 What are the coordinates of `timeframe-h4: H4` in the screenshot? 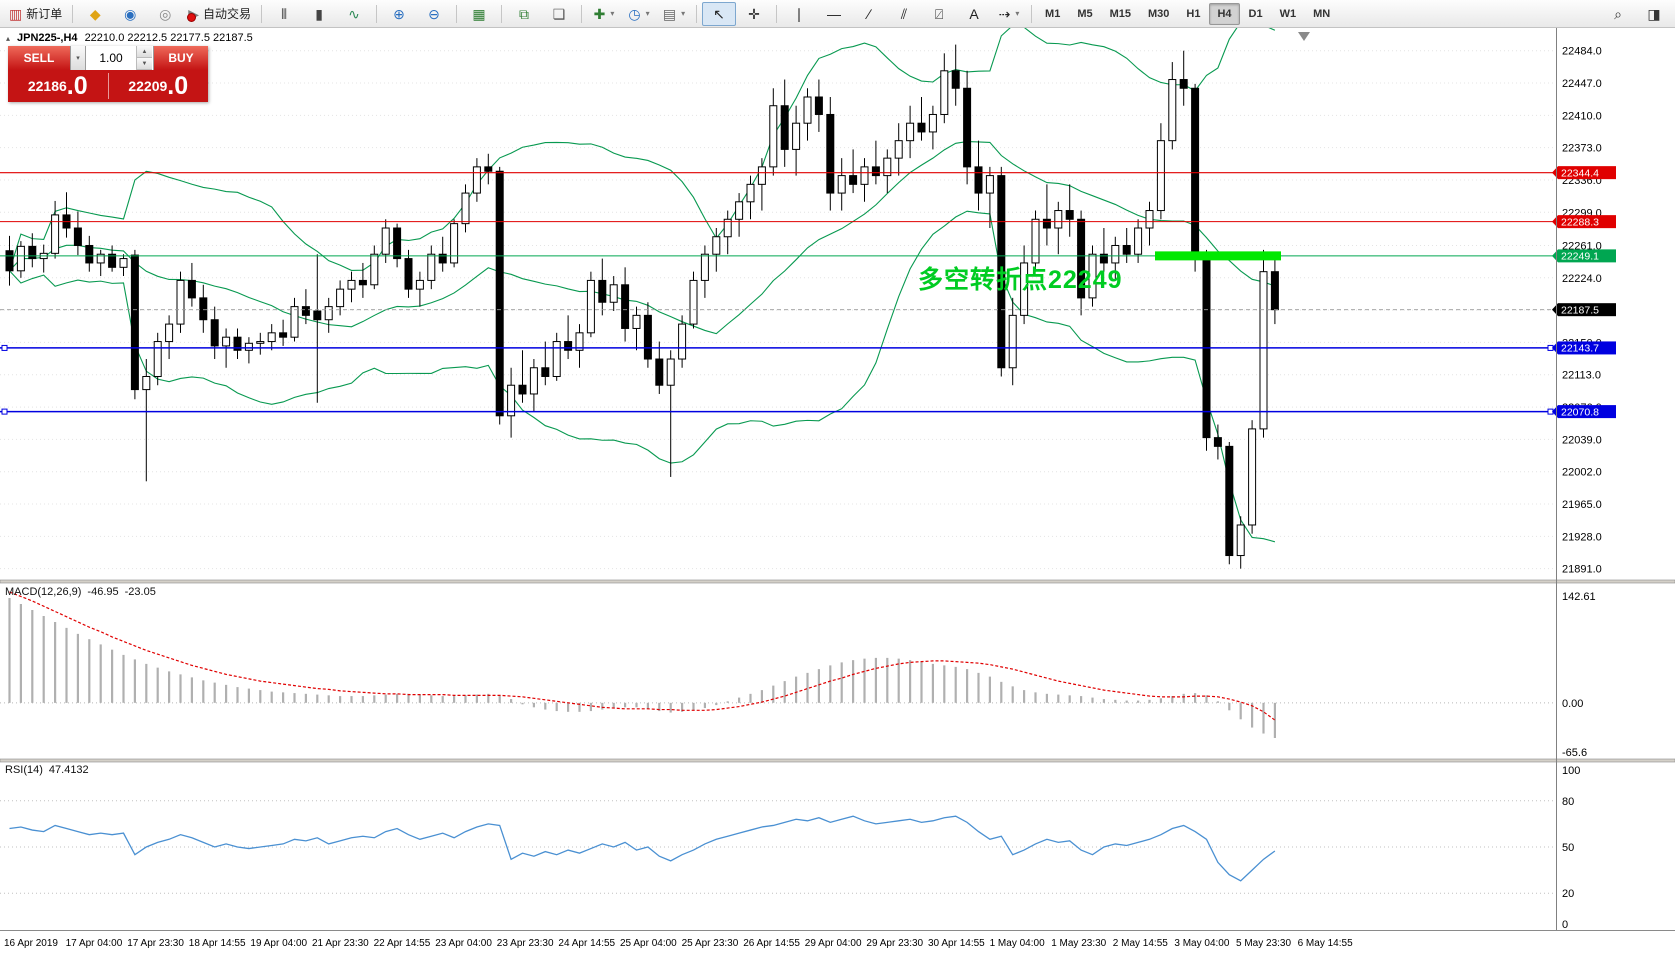 It's located at (1224, 13).